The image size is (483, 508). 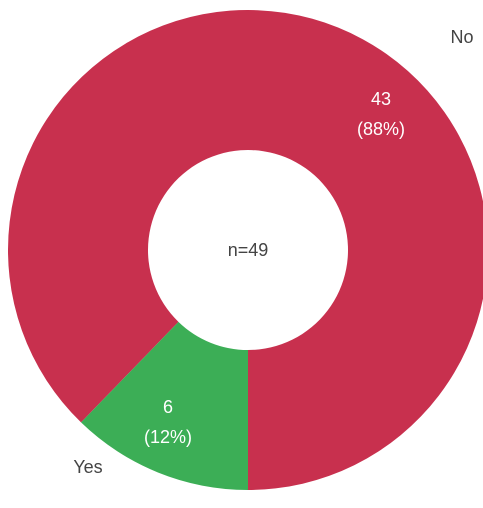 I want to click on percent-label: (88%), so click(x=381, y=129).